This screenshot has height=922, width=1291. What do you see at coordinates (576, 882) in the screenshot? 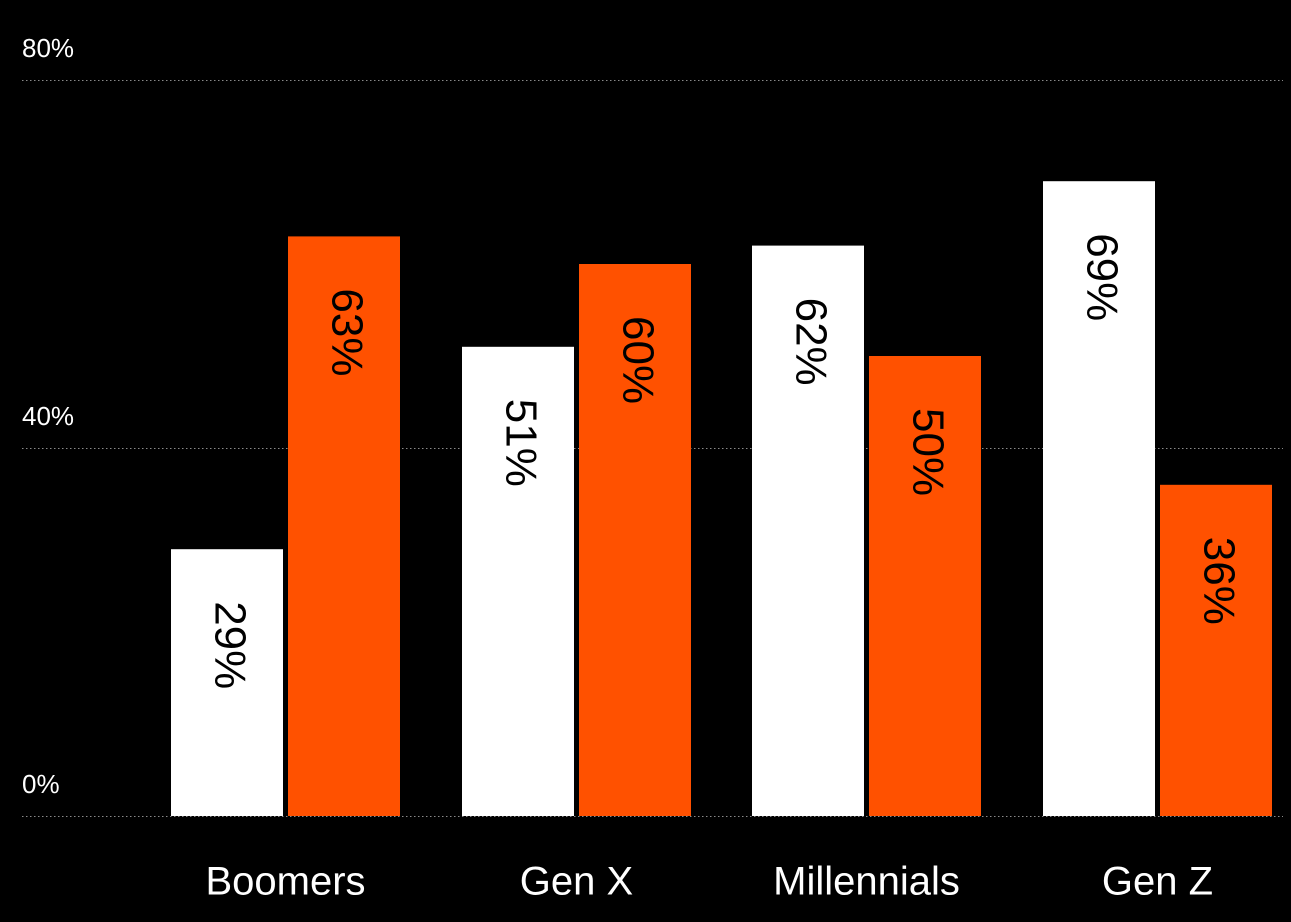
I see `category-label: Gen X` at bounding box center [576, 882].